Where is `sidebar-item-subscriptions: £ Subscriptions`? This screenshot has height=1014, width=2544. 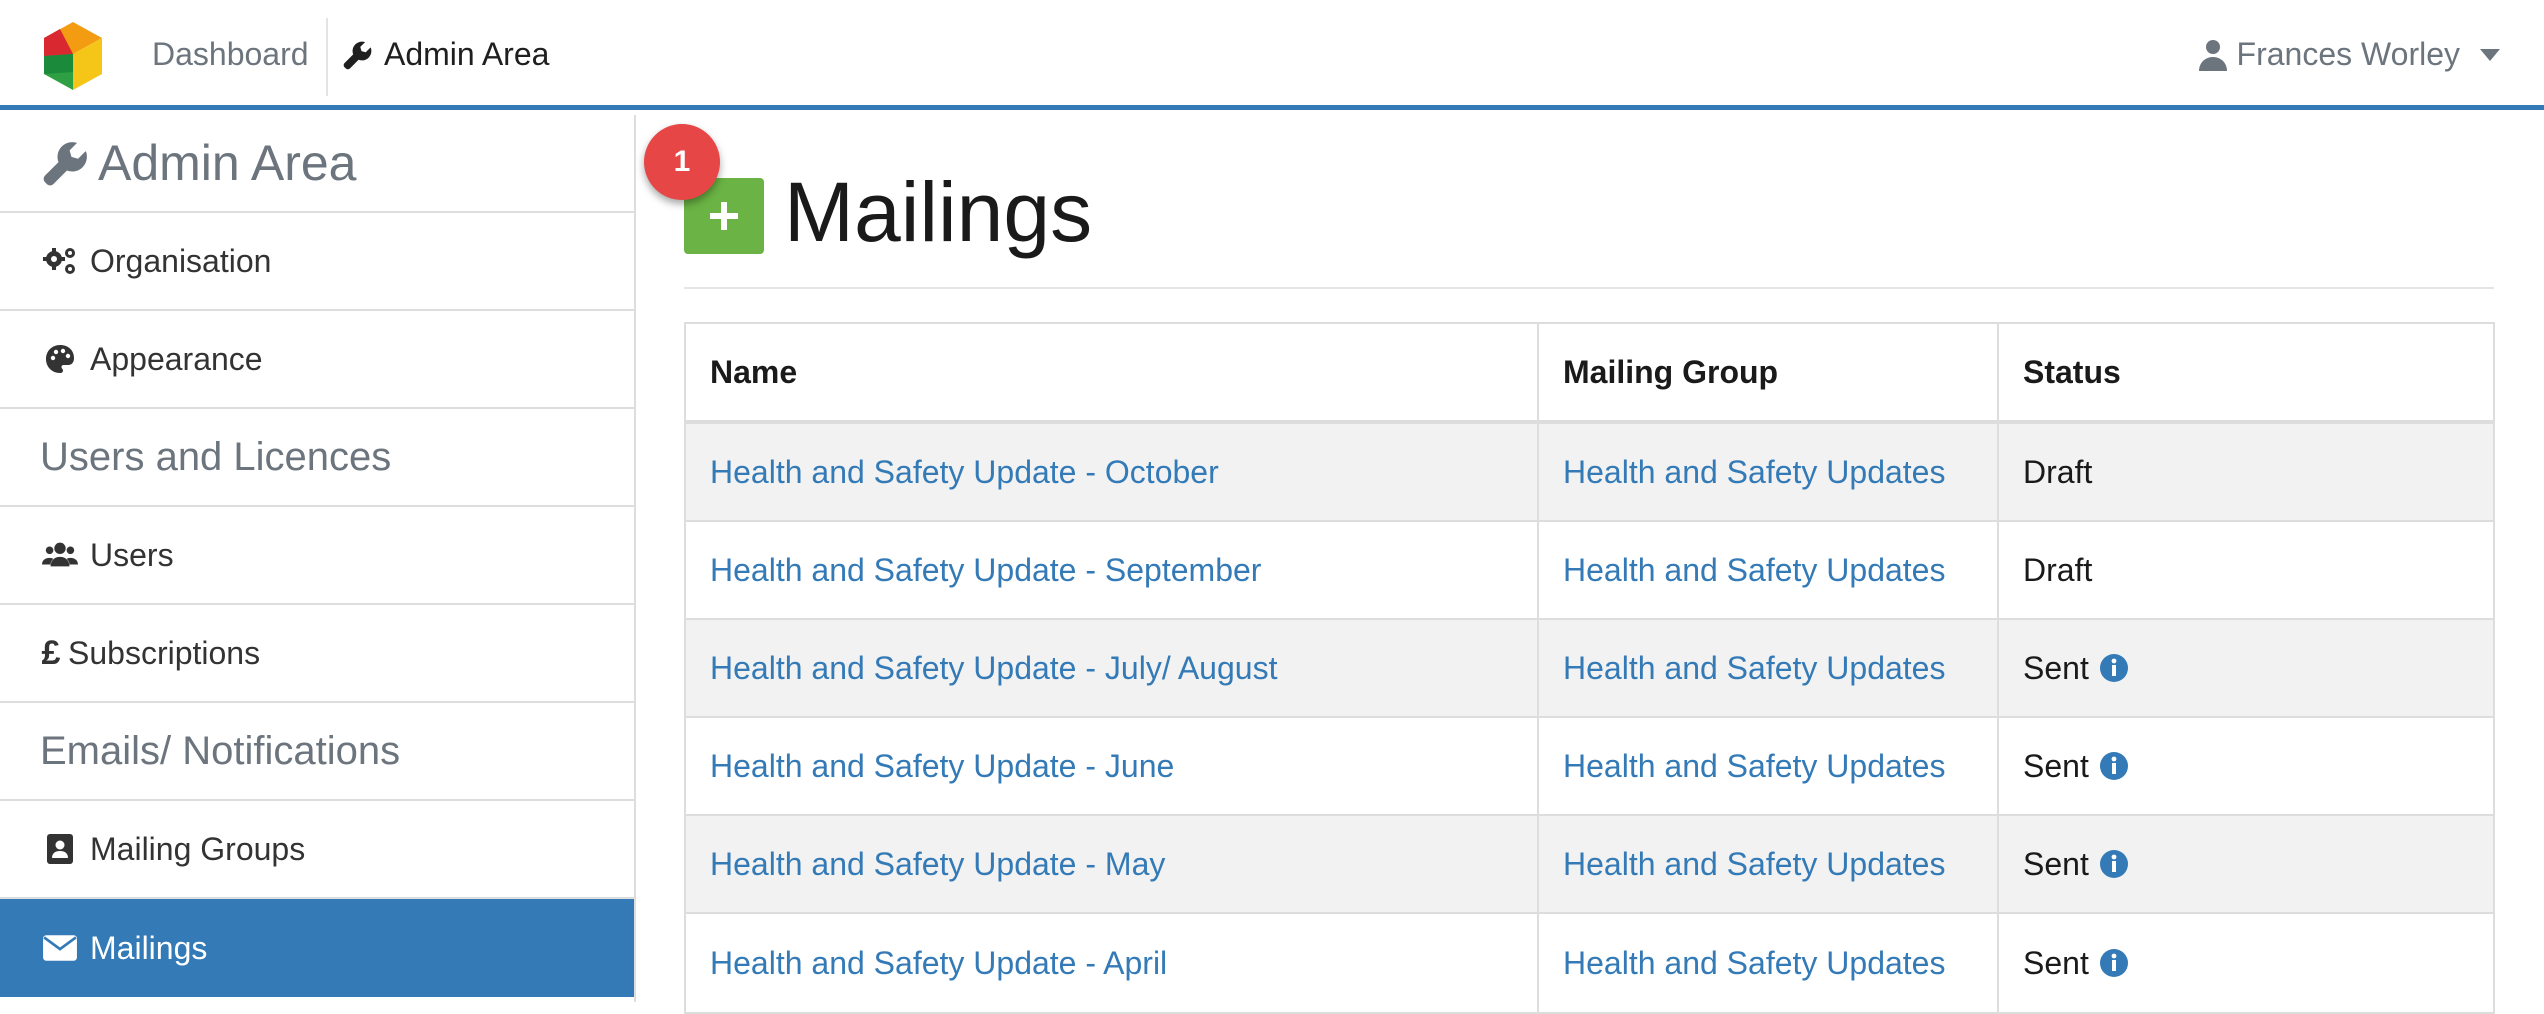 sidebar-item-subscriptions: £ Subscriptions is located at coordinates (317, 654).